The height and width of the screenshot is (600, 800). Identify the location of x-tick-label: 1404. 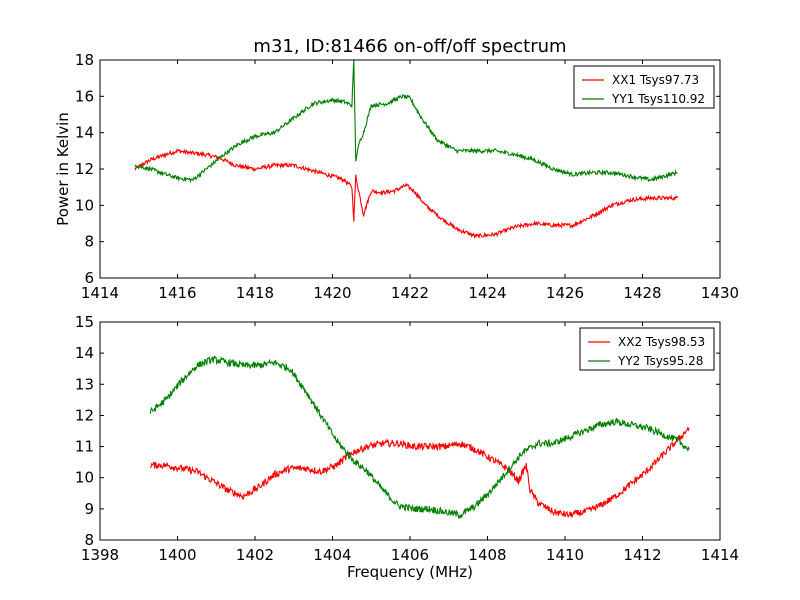
(332, 555).